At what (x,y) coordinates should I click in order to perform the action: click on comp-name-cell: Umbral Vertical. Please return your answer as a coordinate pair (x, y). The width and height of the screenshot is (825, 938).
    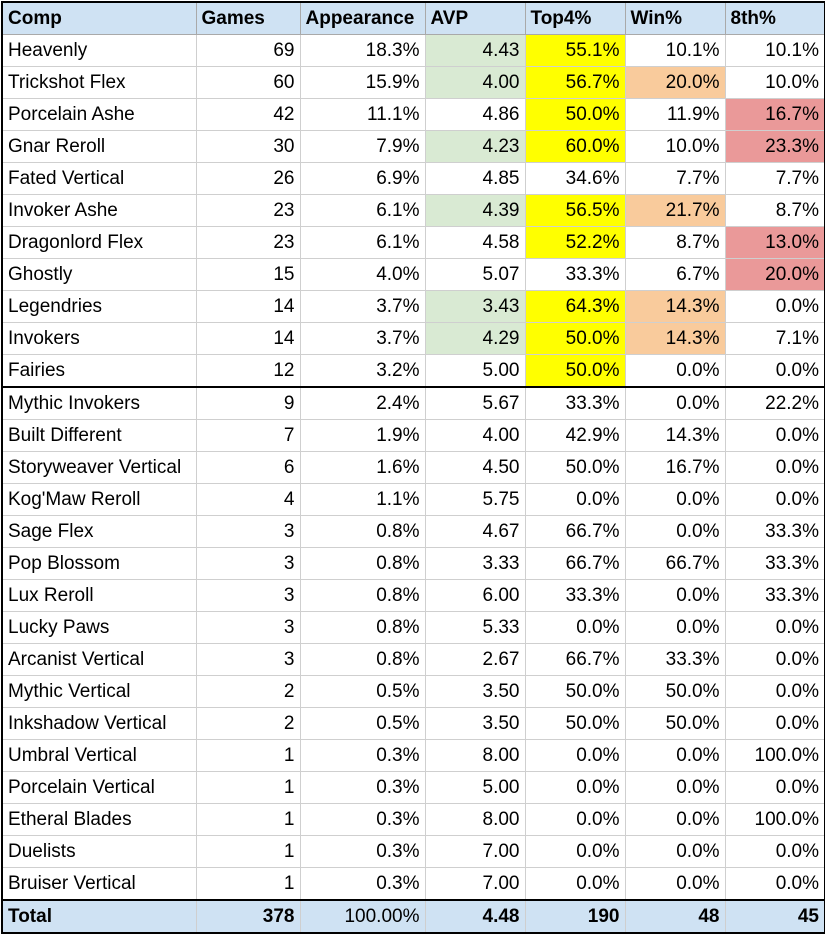
    Looking at the image, I should click on (99, 755).